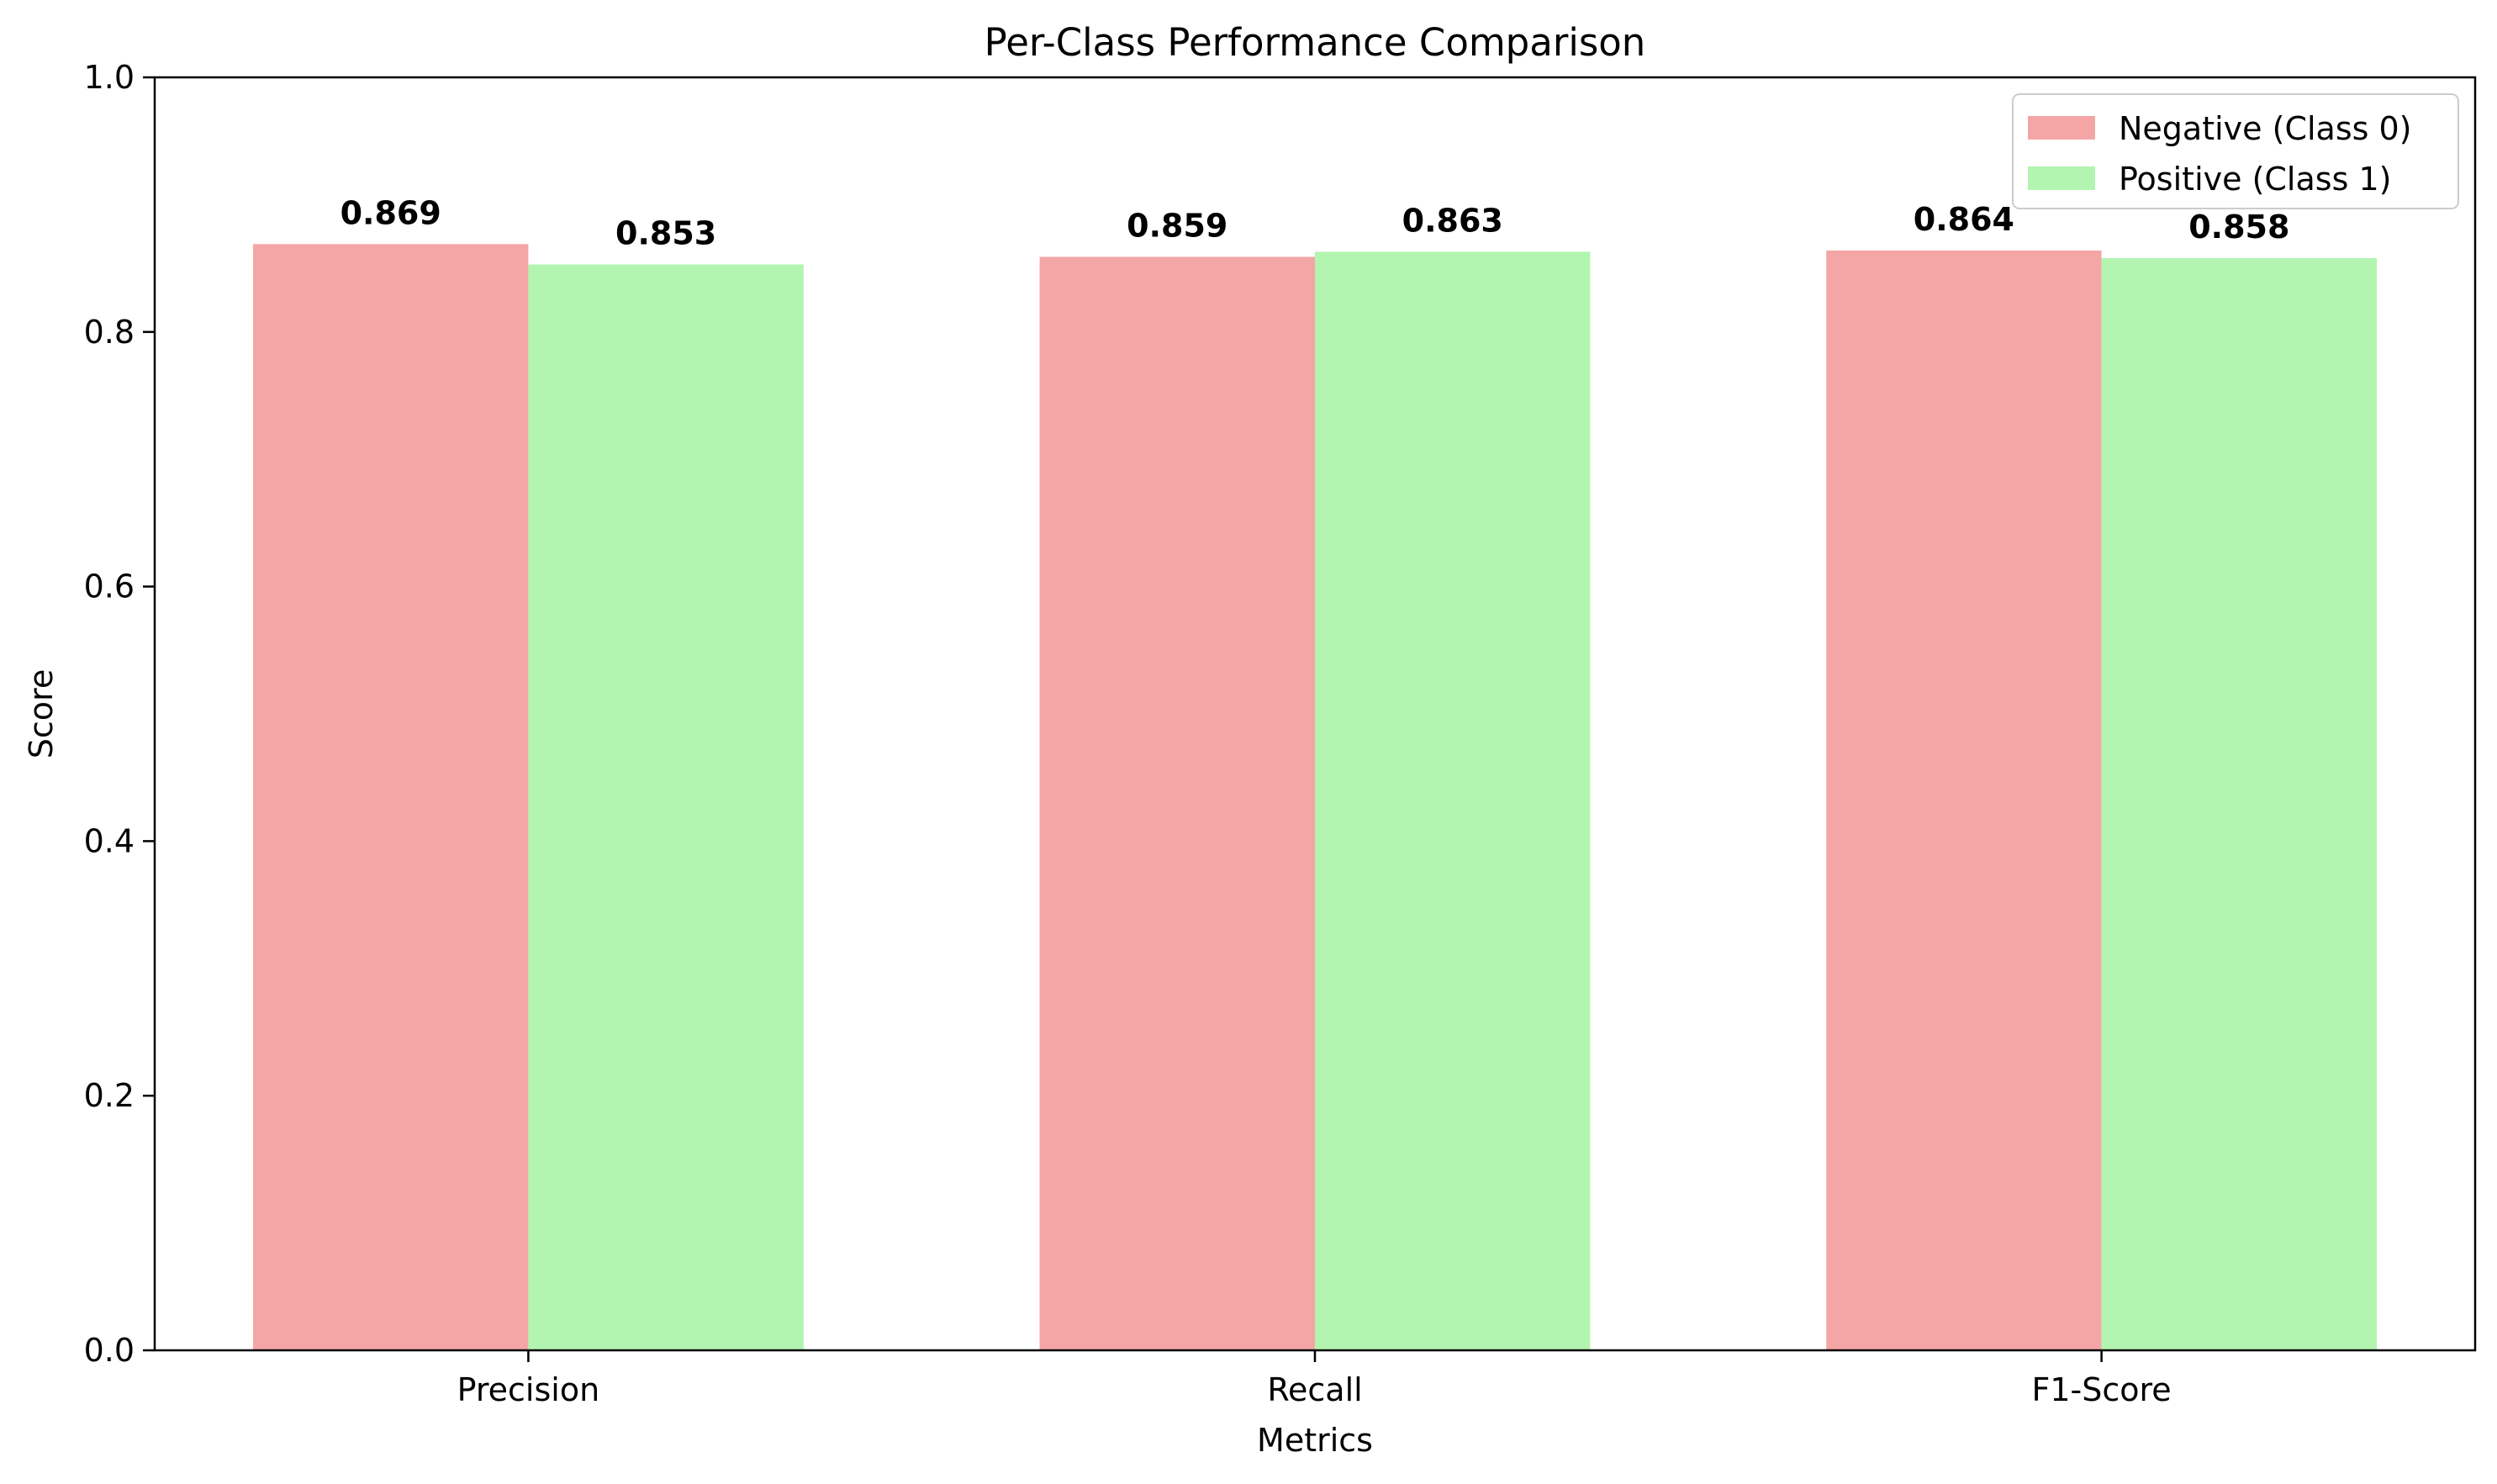  What do you see at coordinates (110, 1095) in the screenshot?
I see `y-tick-label: 0.2` at bounding box center [110, 1095].